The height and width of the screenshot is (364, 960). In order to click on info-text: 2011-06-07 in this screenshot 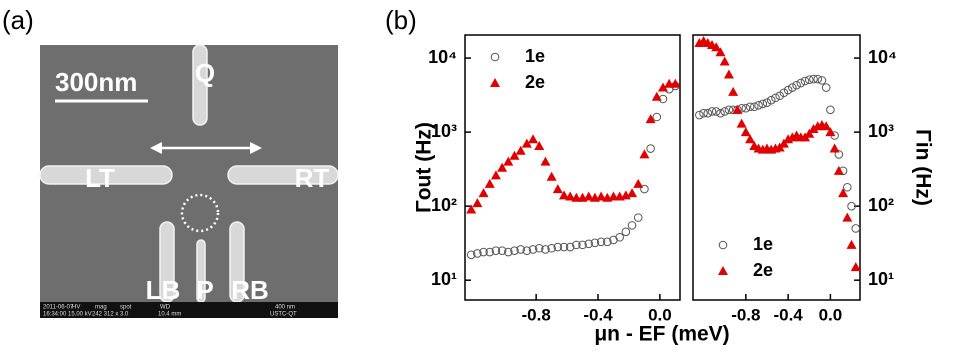, I will do `click(58, 308)`.